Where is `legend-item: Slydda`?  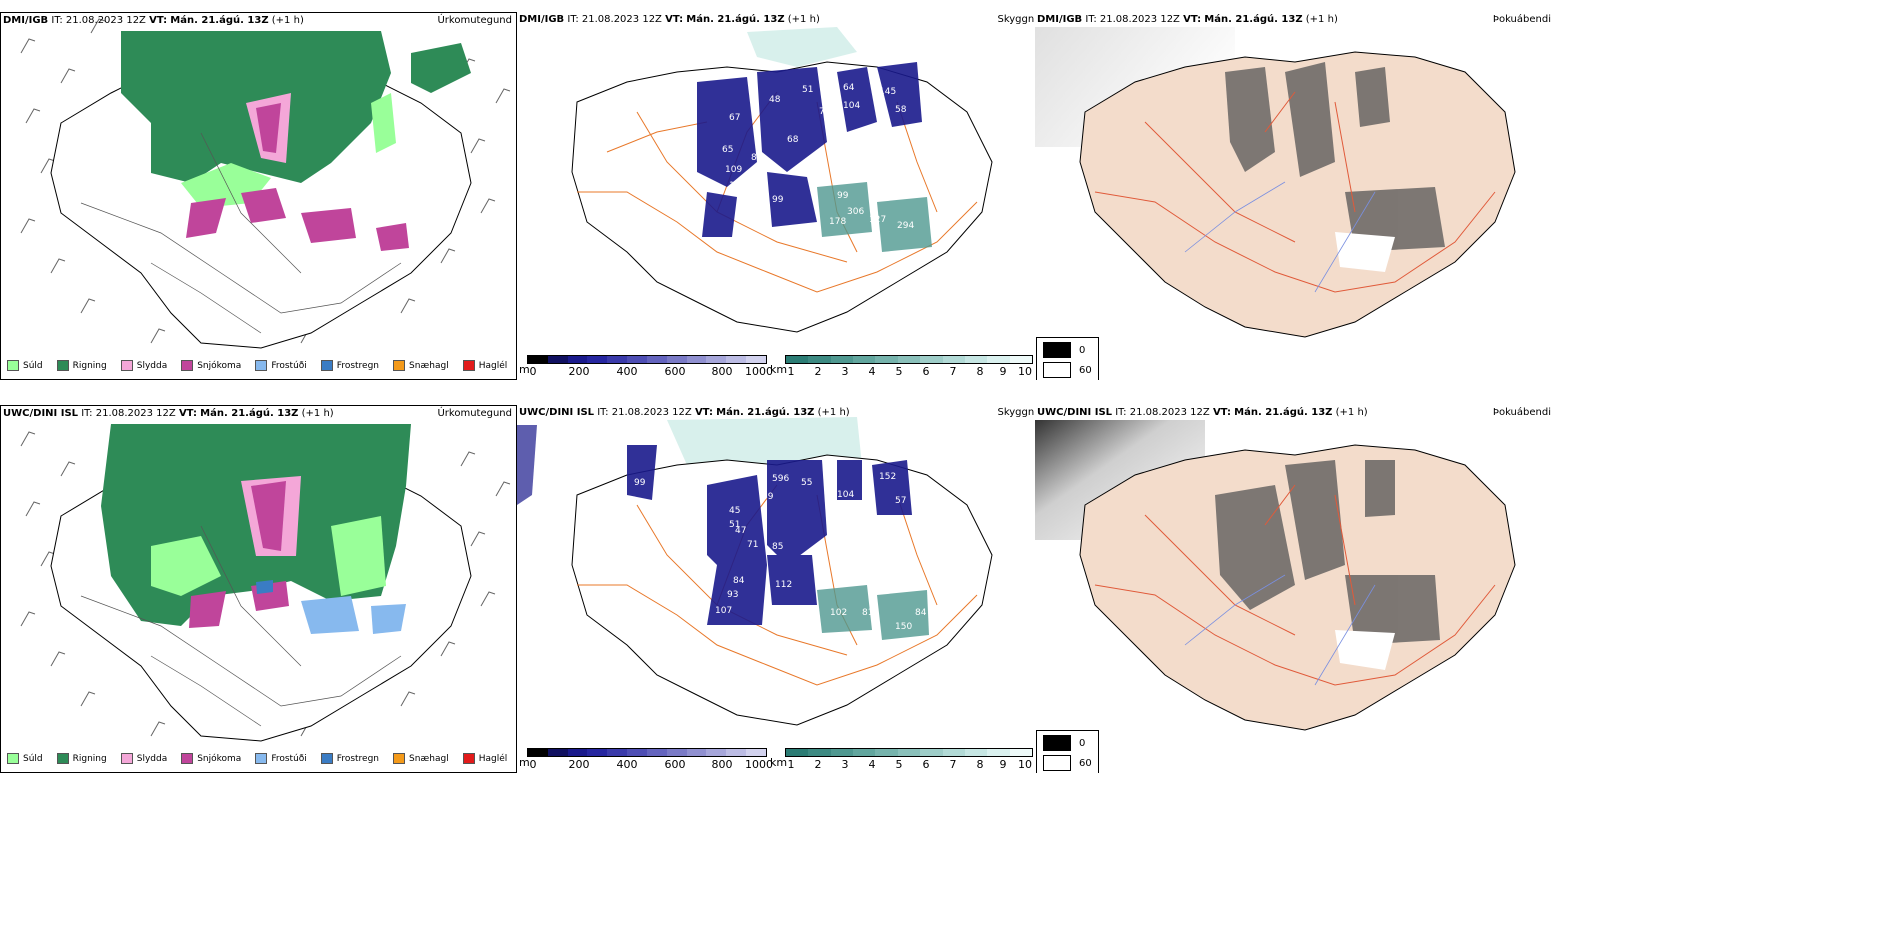
legend-item: Slydda is located at coordinates (143, 758).